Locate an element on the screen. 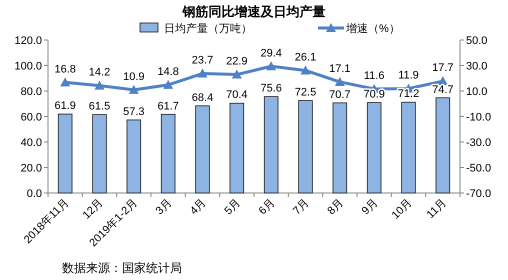 Image resolution: width=508 pixels, height=280 pixels. chart-title: 钢筋同比增速及日均产量 is located at coordinates (254, 11).